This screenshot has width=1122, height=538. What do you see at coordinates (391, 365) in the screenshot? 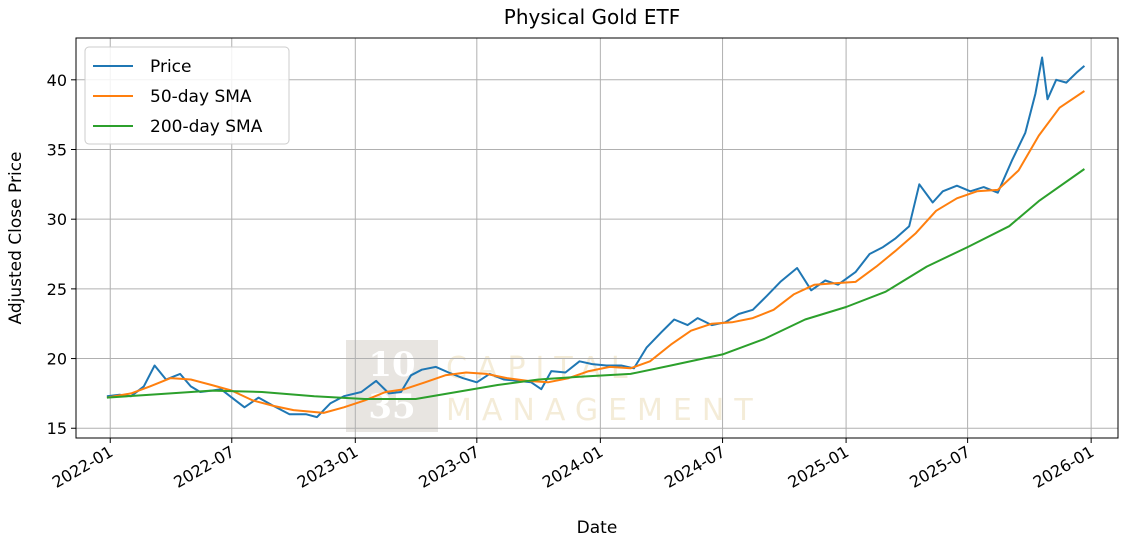
I see `watermark-numeral-top: 10` at bounding box center [391, 365].